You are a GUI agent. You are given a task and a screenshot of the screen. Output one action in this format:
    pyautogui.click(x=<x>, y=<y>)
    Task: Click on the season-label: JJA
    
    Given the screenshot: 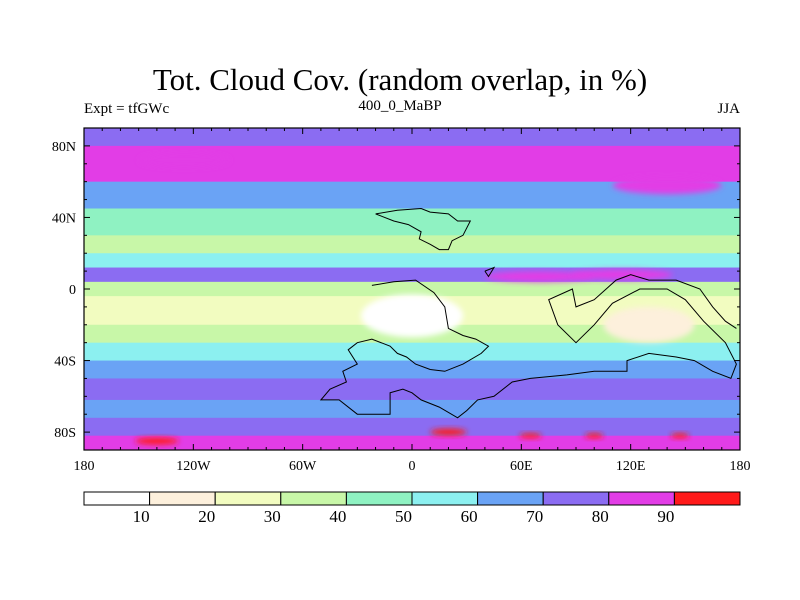 What is the action you would take?
    pyautogui.click(x=728, y=109)
    